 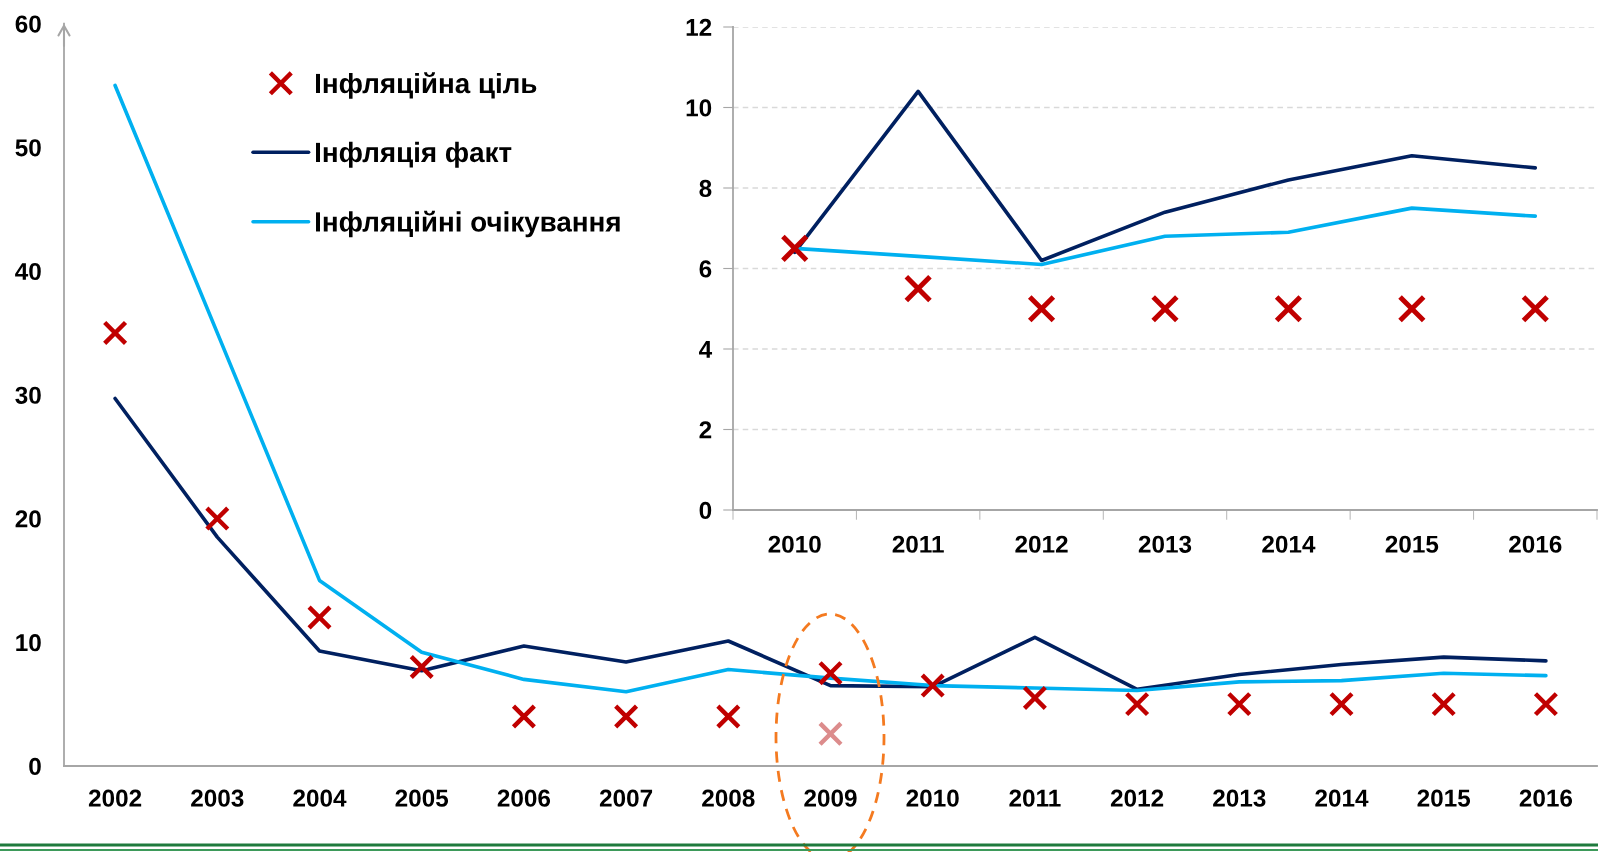 I want to click on y-tick-label: 2, so click(x=705, y=430).